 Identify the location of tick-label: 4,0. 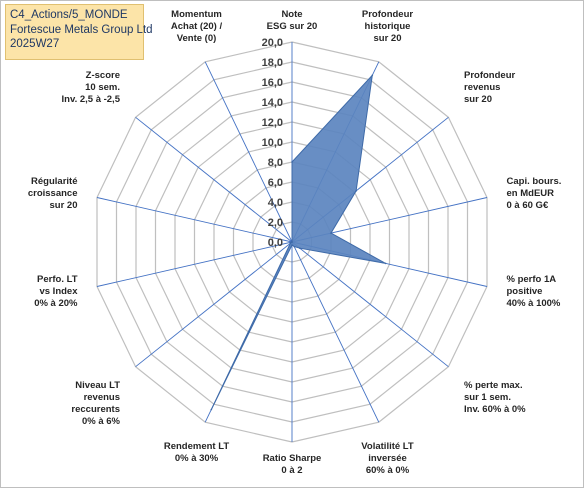
(275, 203).